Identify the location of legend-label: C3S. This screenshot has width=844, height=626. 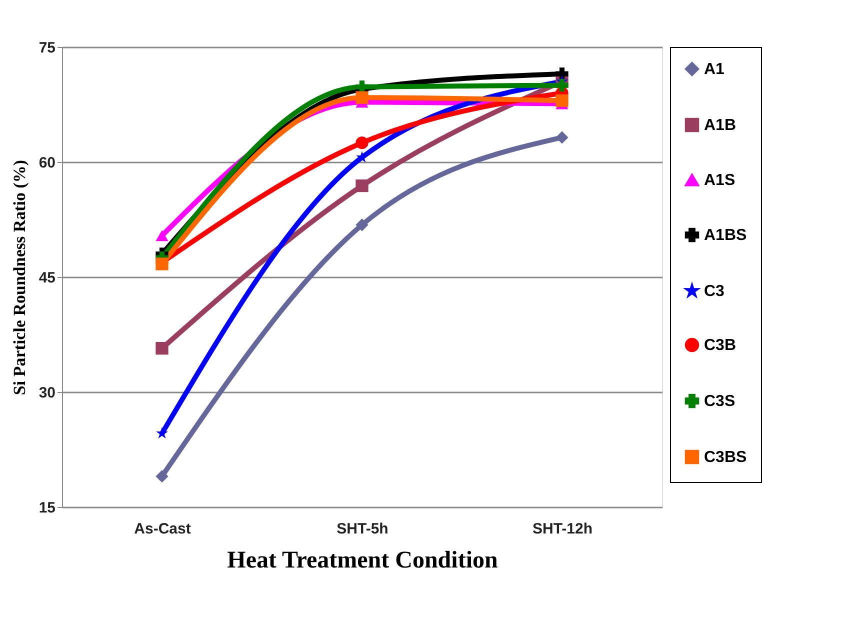
(720, 401).